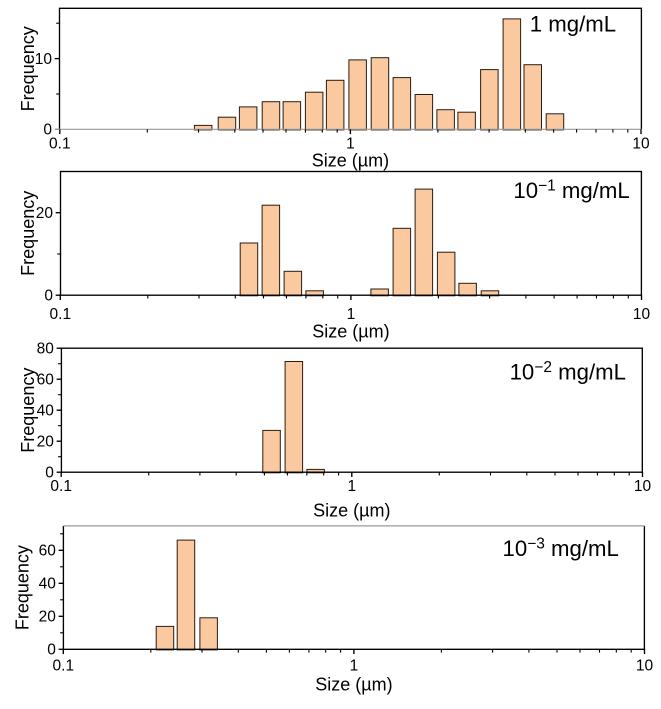  Describe the element at coordinates (568, 372) in the screenshot. I see `svg-text: 10−2 mg/mL` at that location.